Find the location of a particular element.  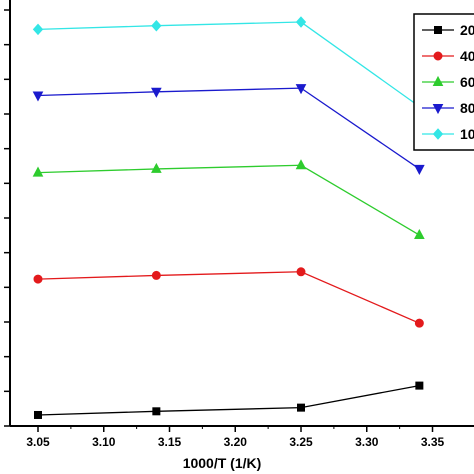

x-tick-label: 3.20 is located at coordinates (236, 442).